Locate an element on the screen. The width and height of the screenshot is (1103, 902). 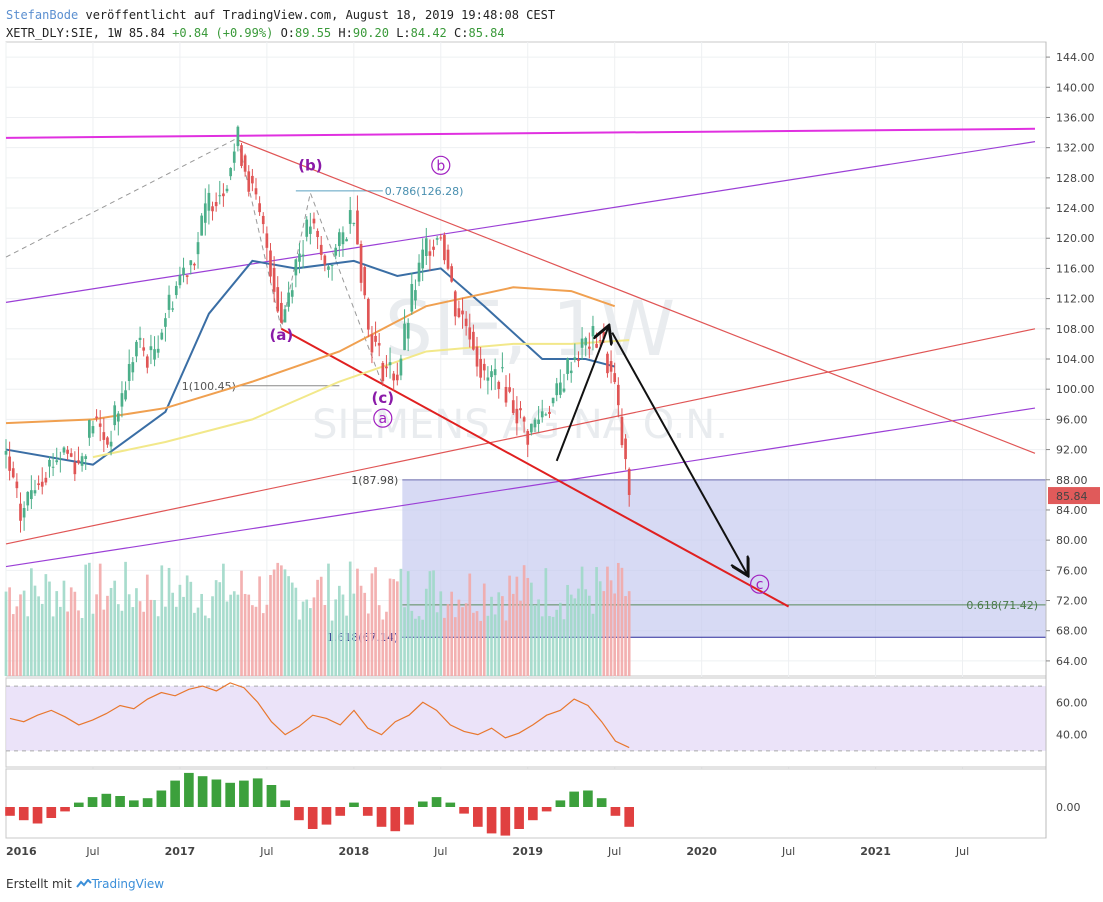
wave-label: b is located at coordinates (440, 166).